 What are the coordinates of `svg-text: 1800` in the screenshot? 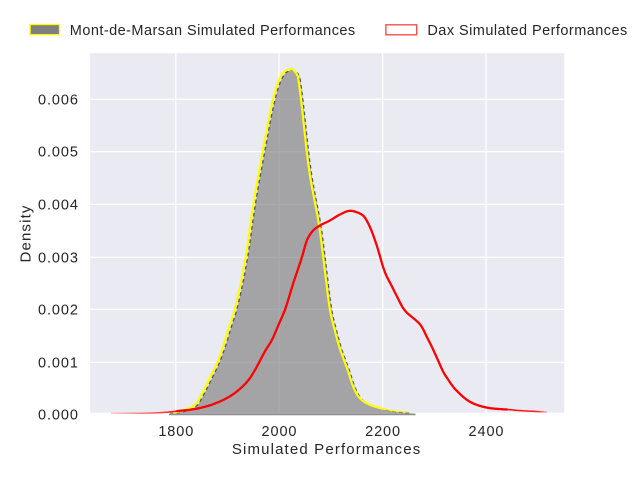 It's located at (176, 432).